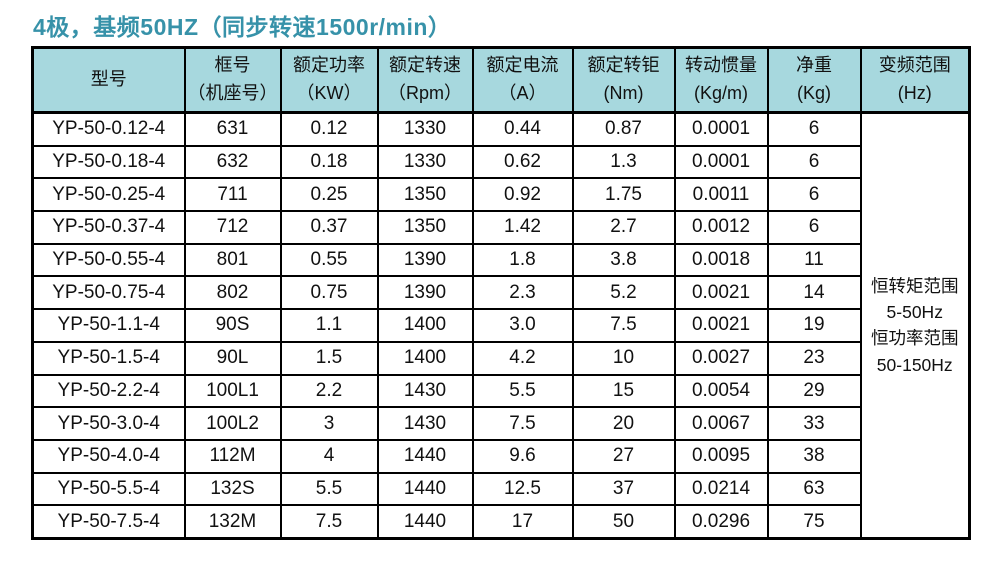 Image resolution: width=993 pixels, height=564 pixels. I want to click on table-cell: 4.2, so click(522, 358).